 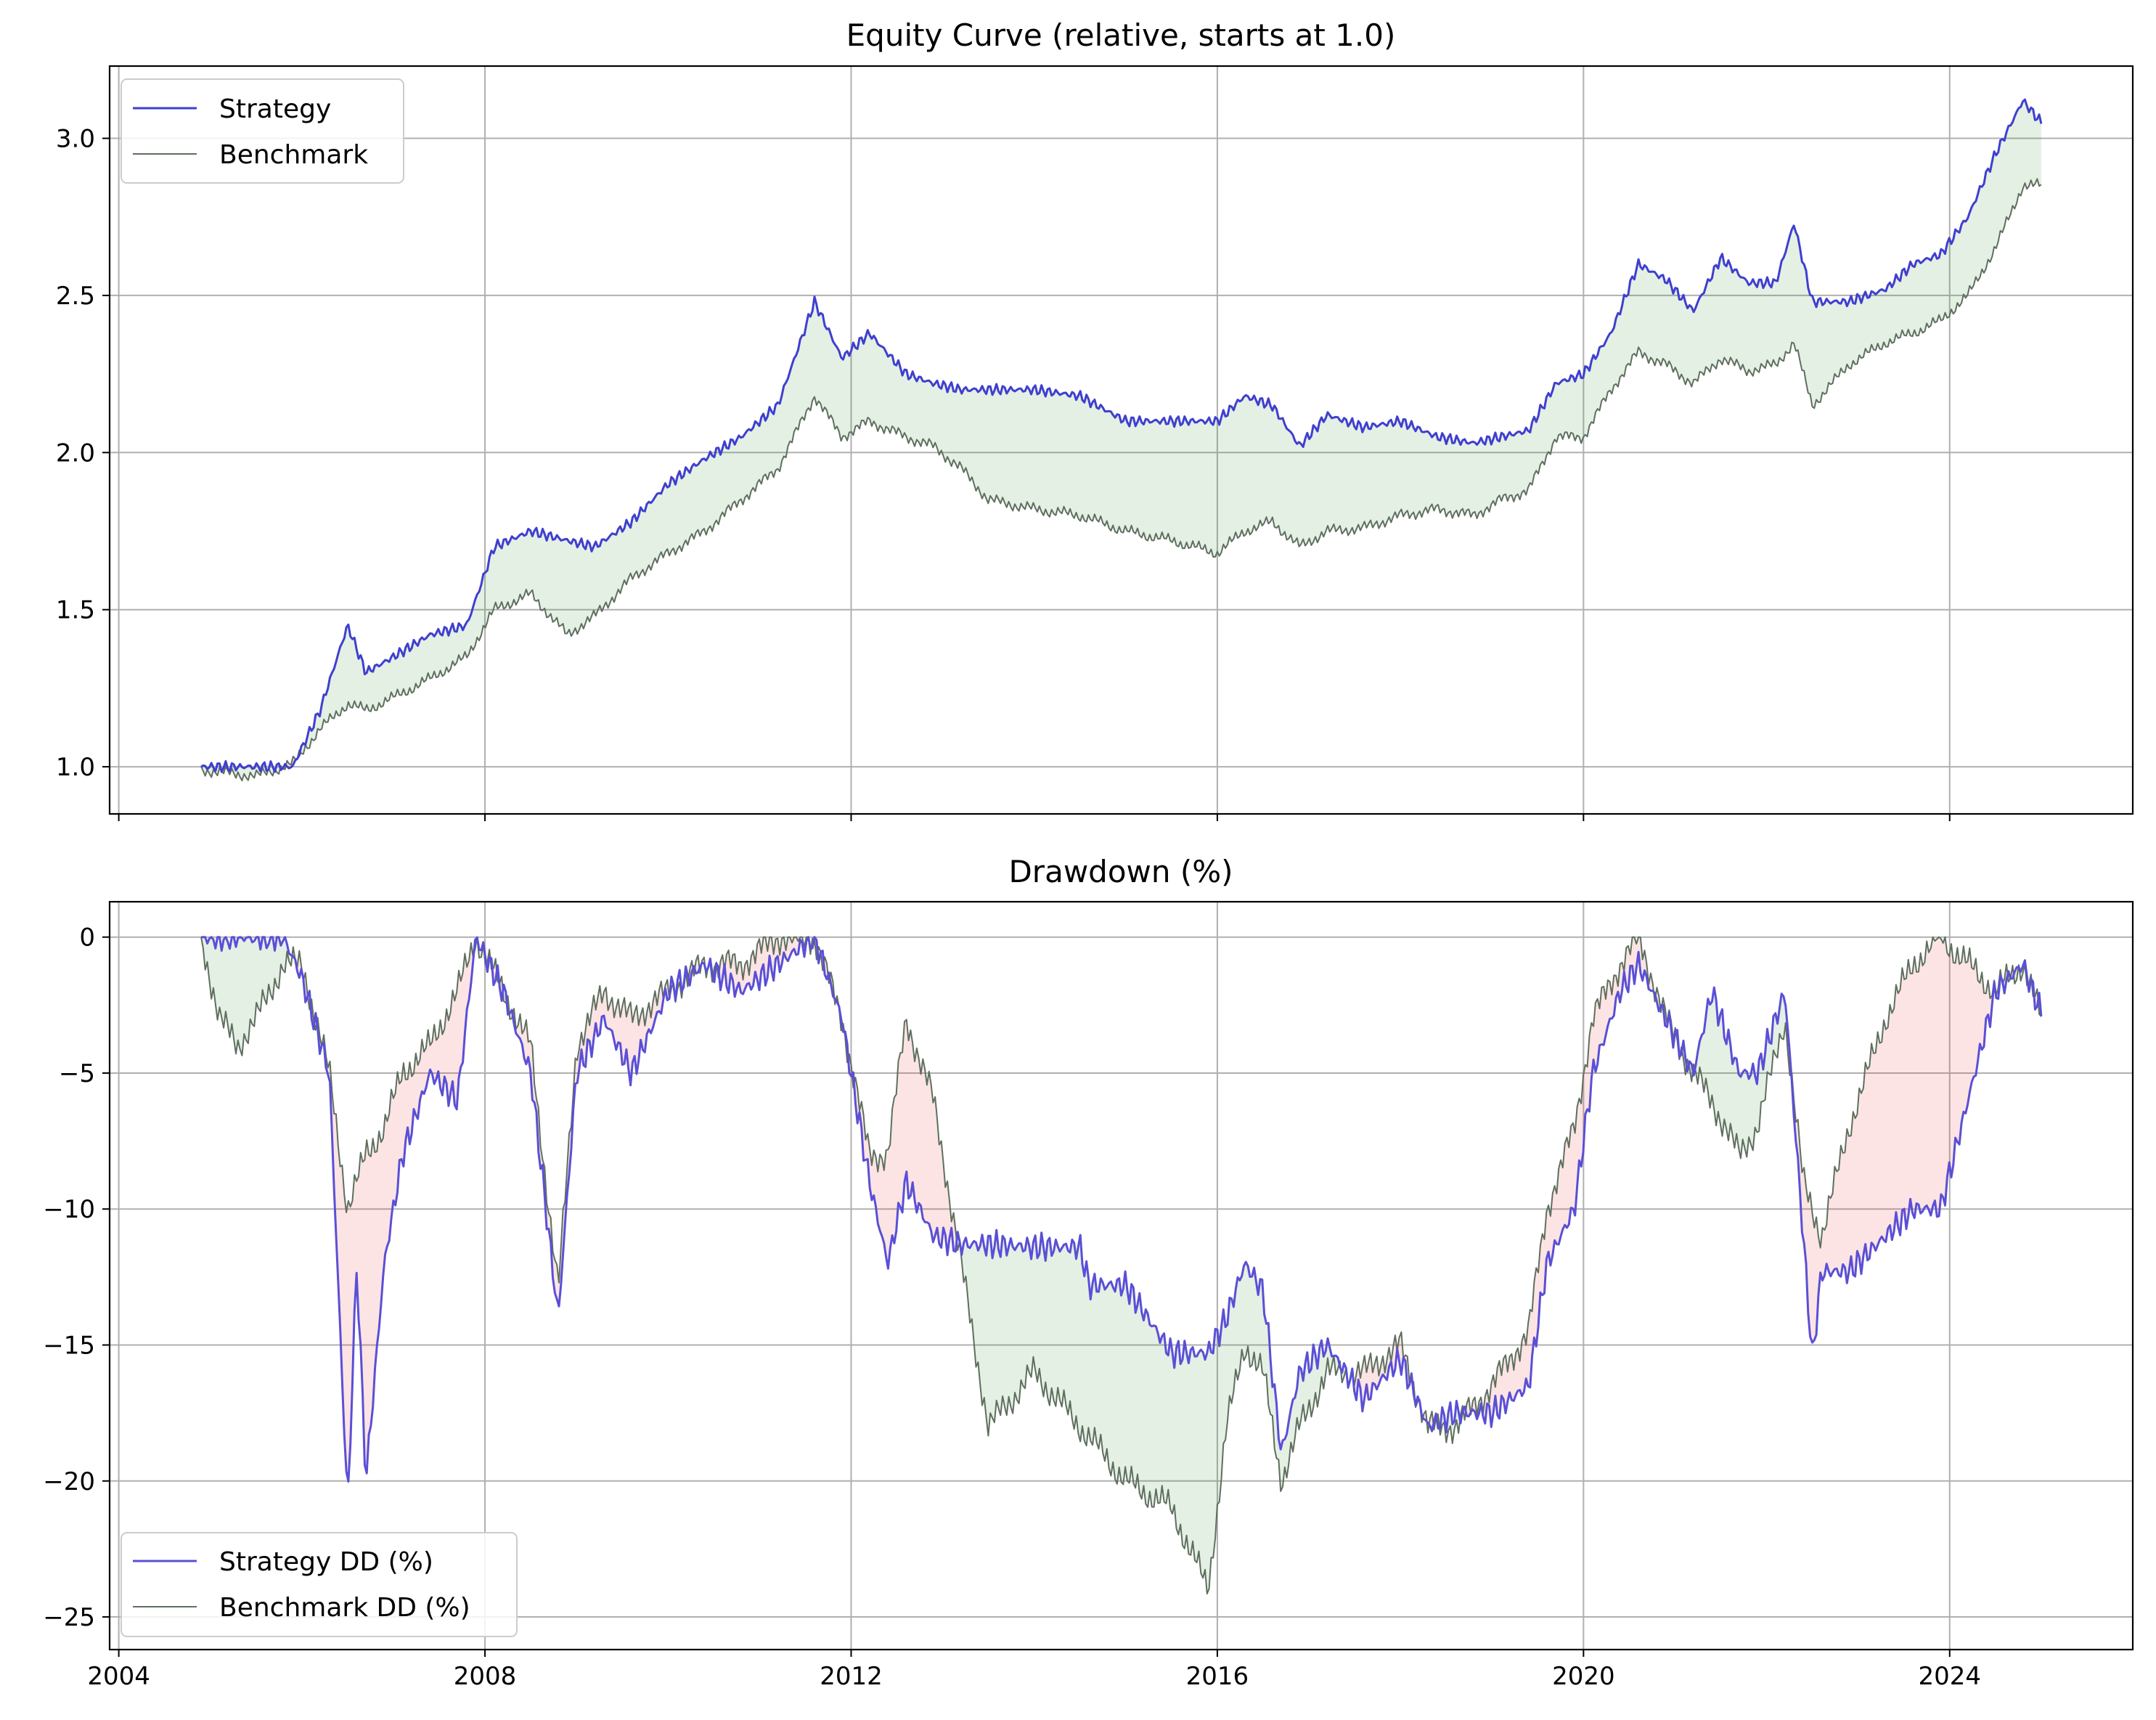 I want to click on y-tick-label: −10, so click(x=69, y=1209).